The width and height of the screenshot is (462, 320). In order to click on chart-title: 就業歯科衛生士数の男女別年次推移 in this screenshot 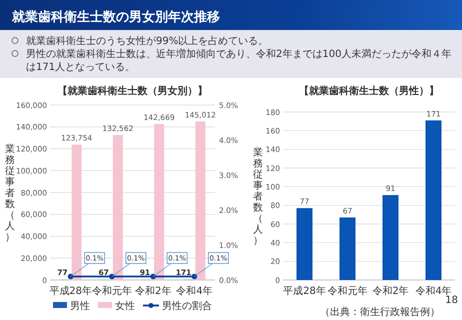, I will do `click(115, 17)`.